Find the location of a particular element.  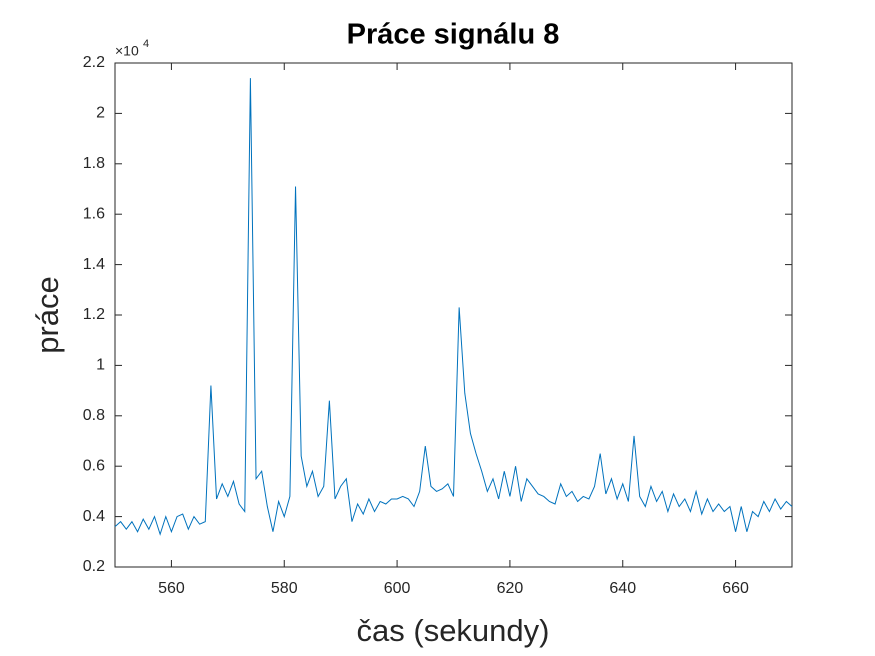

y-tick-label: 1.8 is located at coordinates (94, 163).